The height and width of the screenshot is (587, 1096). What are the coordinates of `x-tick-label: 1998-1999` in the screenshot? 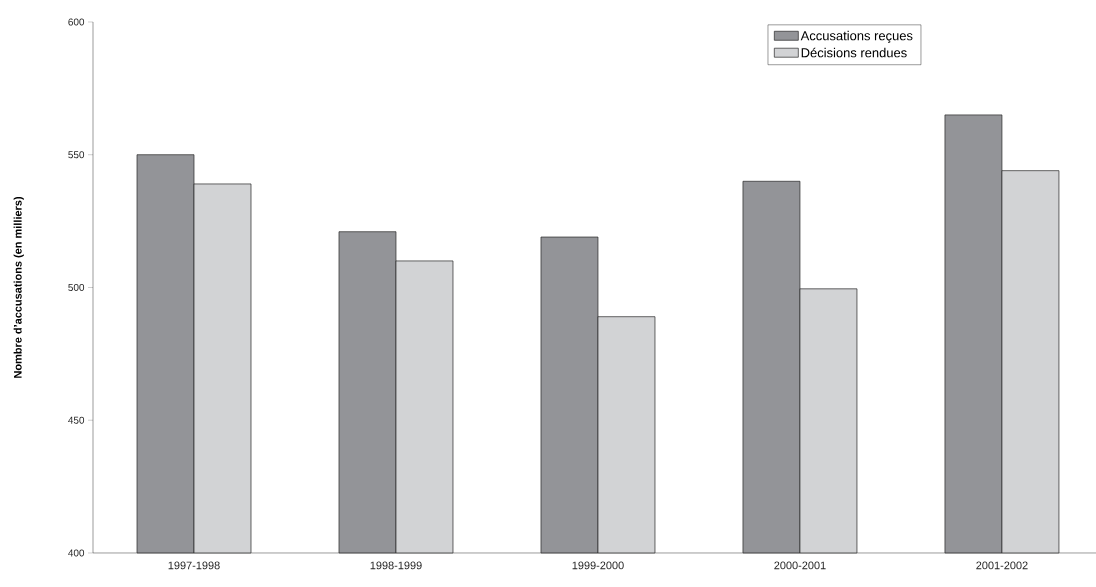 It's located at (396, 565).